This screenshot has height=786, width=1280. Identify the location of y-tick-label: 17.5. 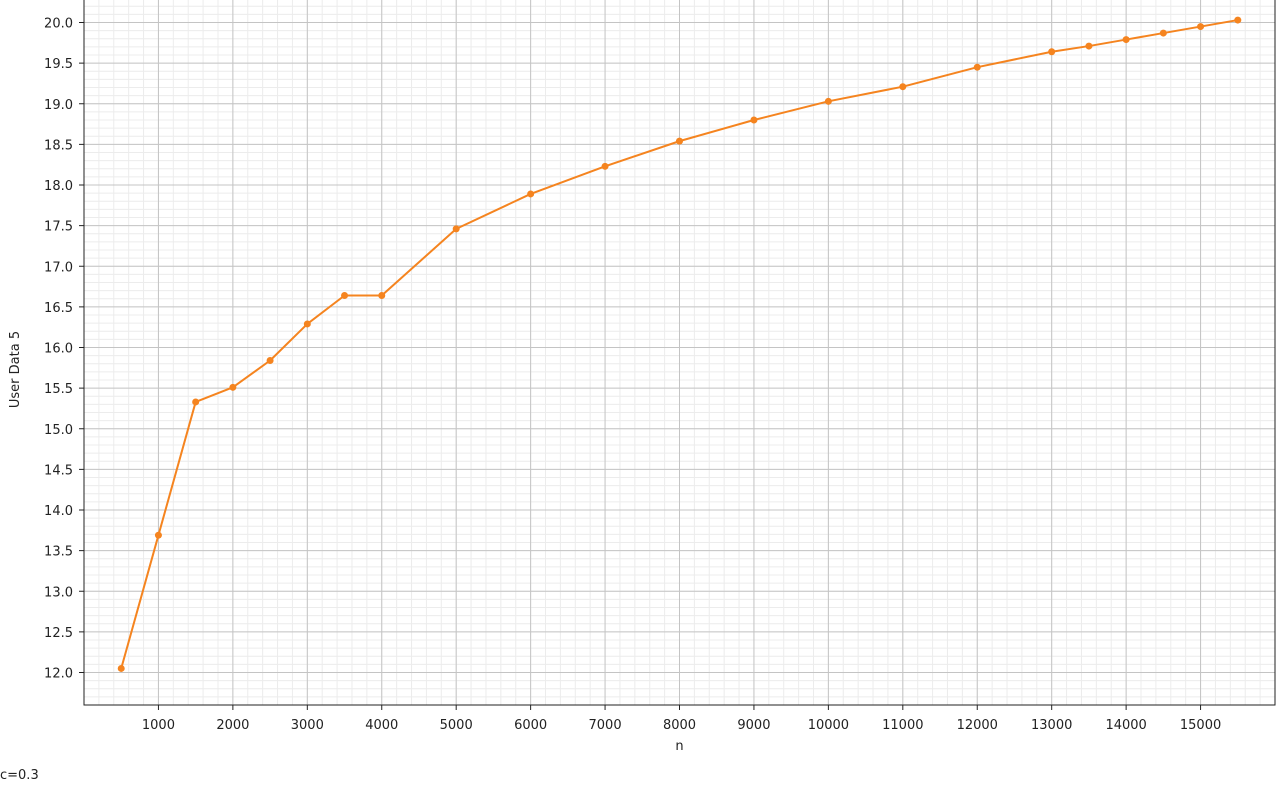
(58, 227).